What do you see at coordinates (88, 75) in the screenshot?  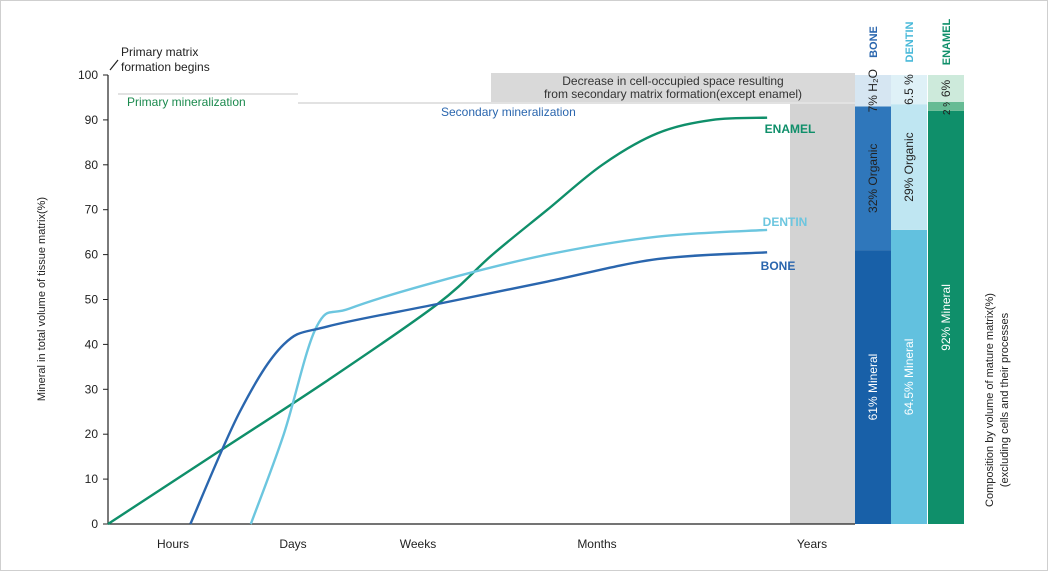 I see `y-tick-label: 100` at bounding box center [88, 75].